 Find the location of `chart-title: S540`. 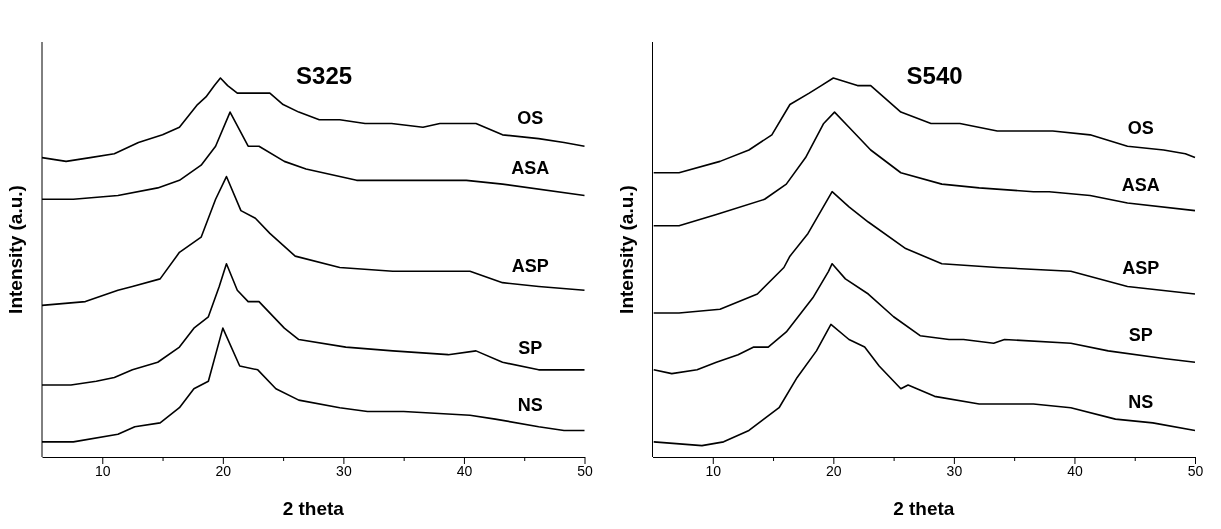

chart-title: S540 is located at coordinates (934, 75).